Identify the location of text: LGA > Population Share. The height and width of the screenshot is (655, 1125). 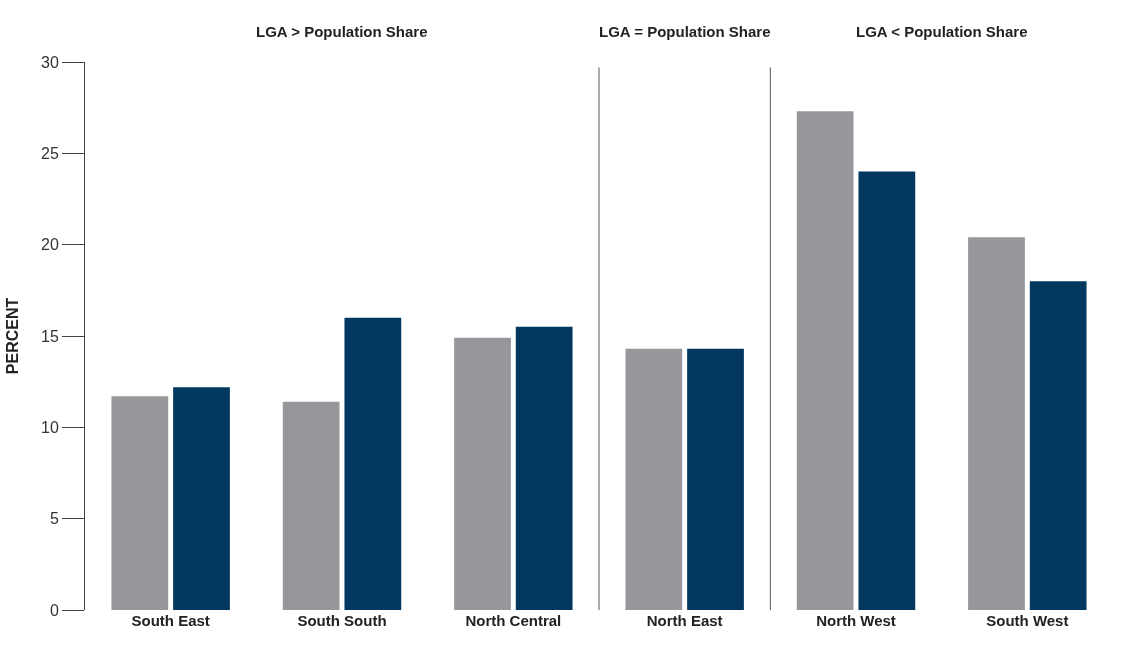
(342, 31).